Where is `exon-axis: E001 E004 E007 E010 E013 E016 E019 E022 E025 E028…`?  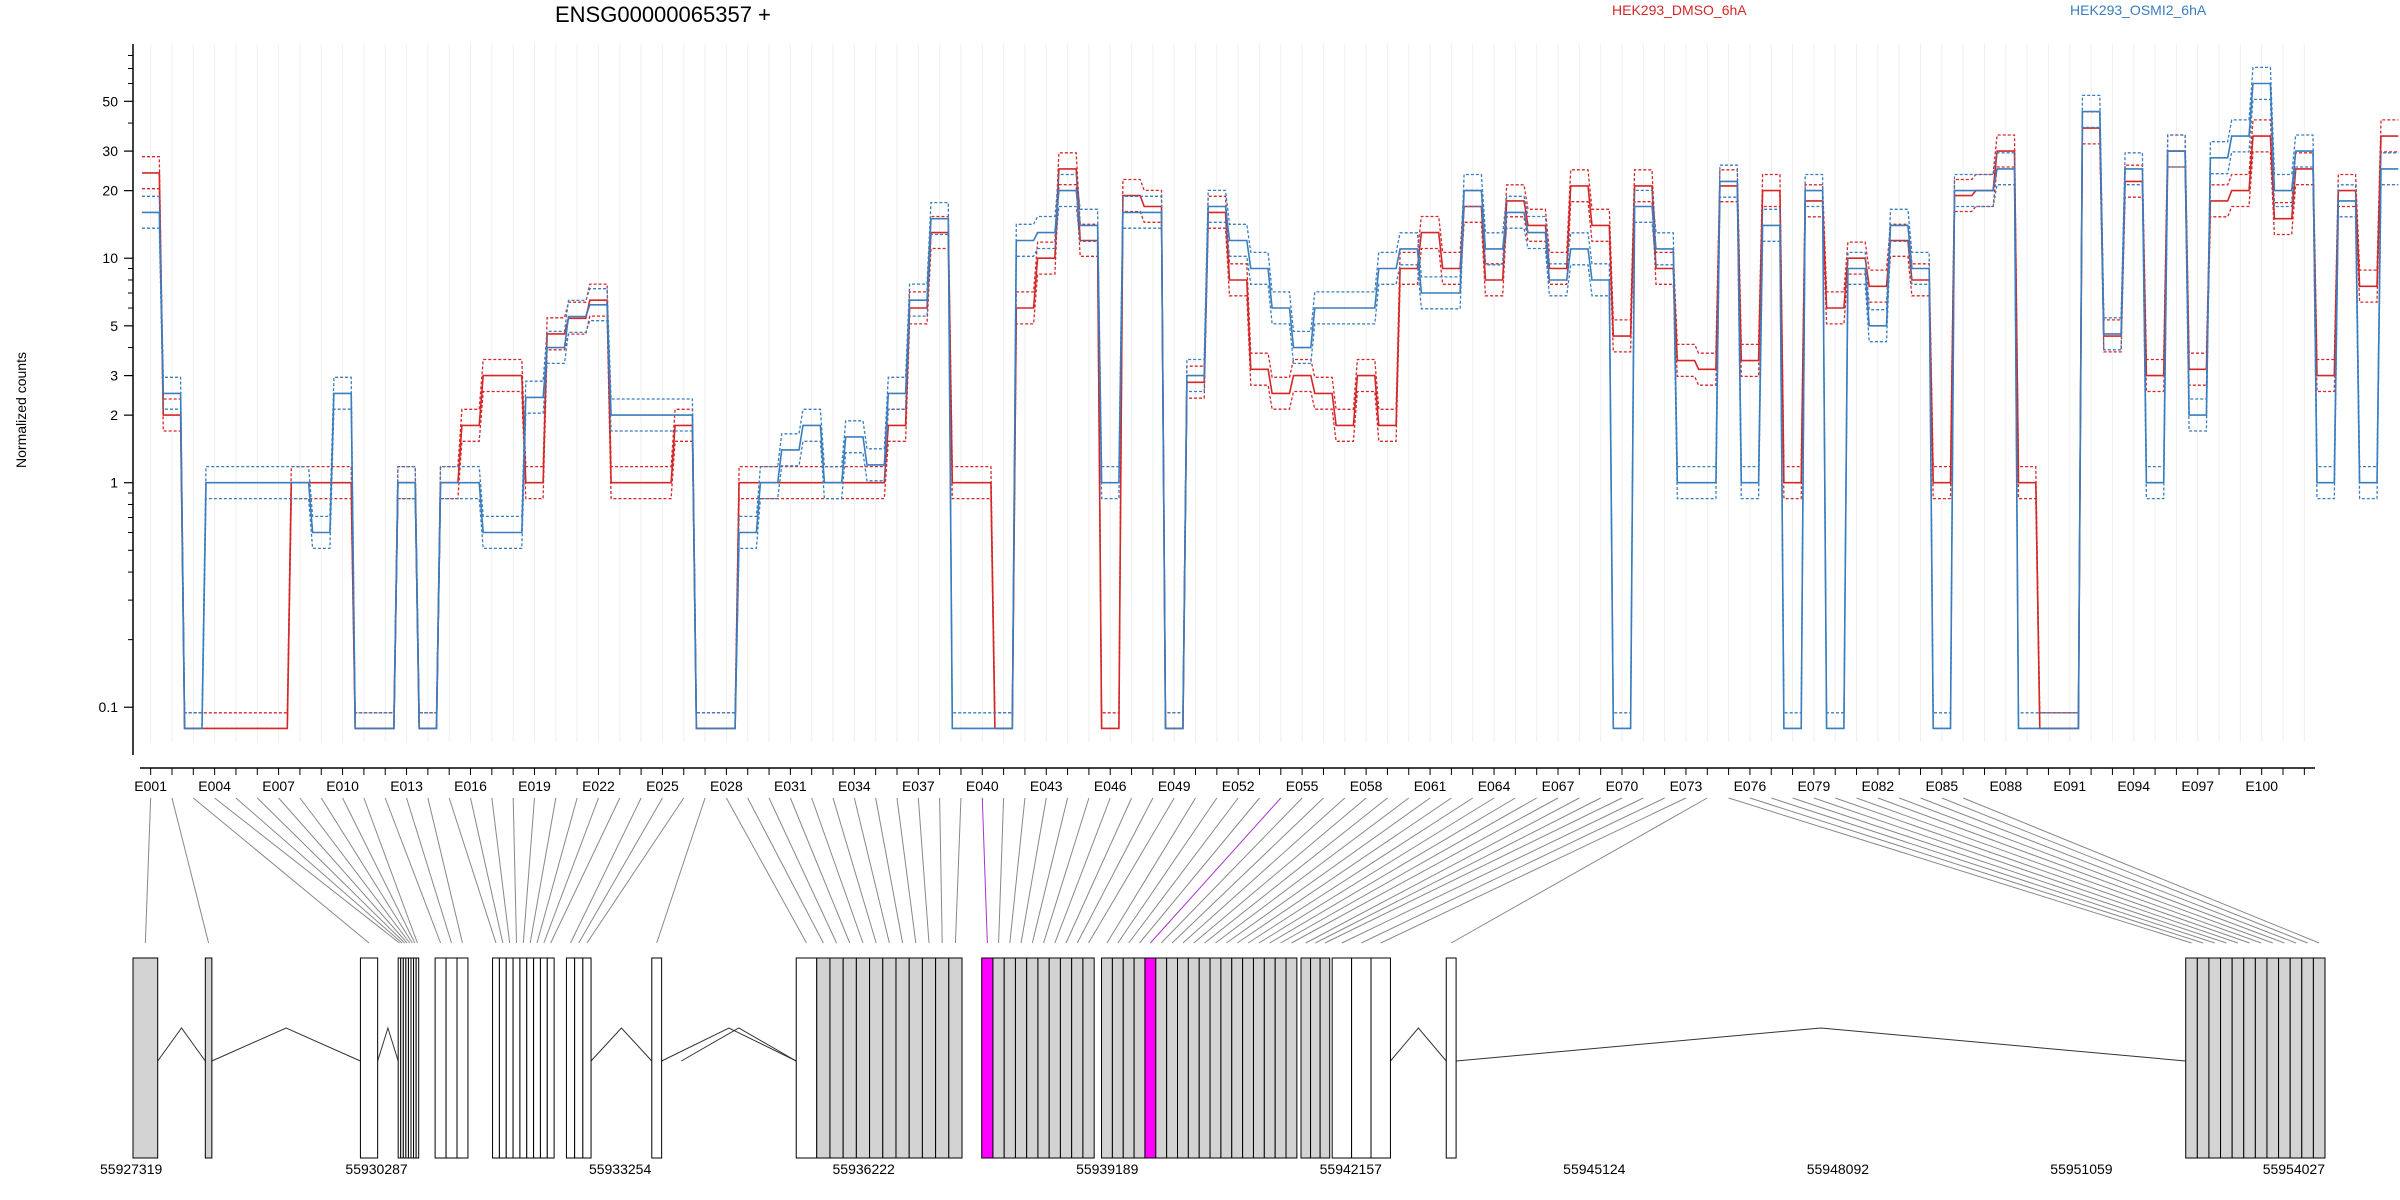 exon-axis: E001 E004 E007 E010 E013 E016 E019 E022 E025 E028… is located at coordinates (1224, 780).